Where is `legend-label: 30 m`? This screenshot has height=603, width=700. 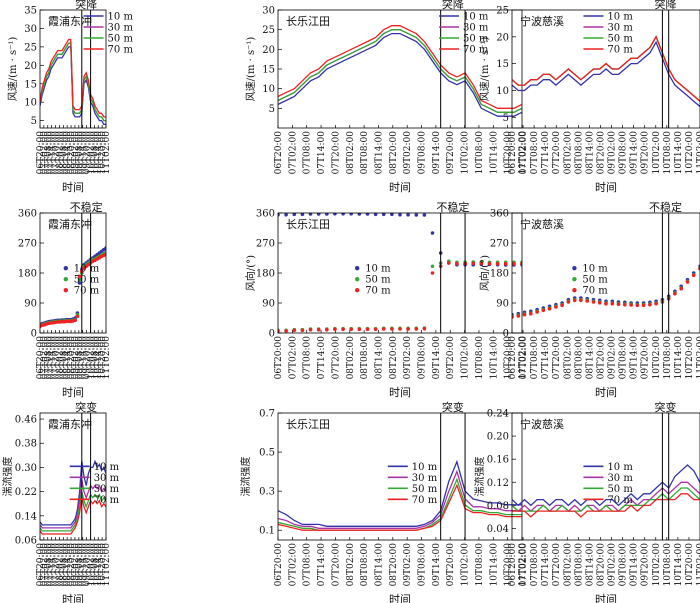
legend-label: 30 m is located at coordinates (620, 478).